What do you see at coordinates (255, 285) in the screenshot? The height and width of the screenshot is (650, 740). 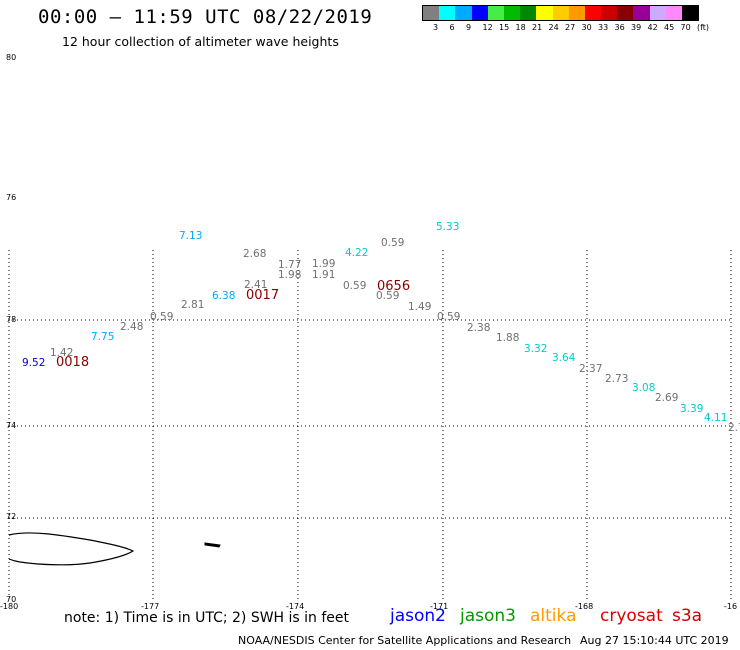 I see `wave-height-value: 2.41` at bounding box center [255, 285].